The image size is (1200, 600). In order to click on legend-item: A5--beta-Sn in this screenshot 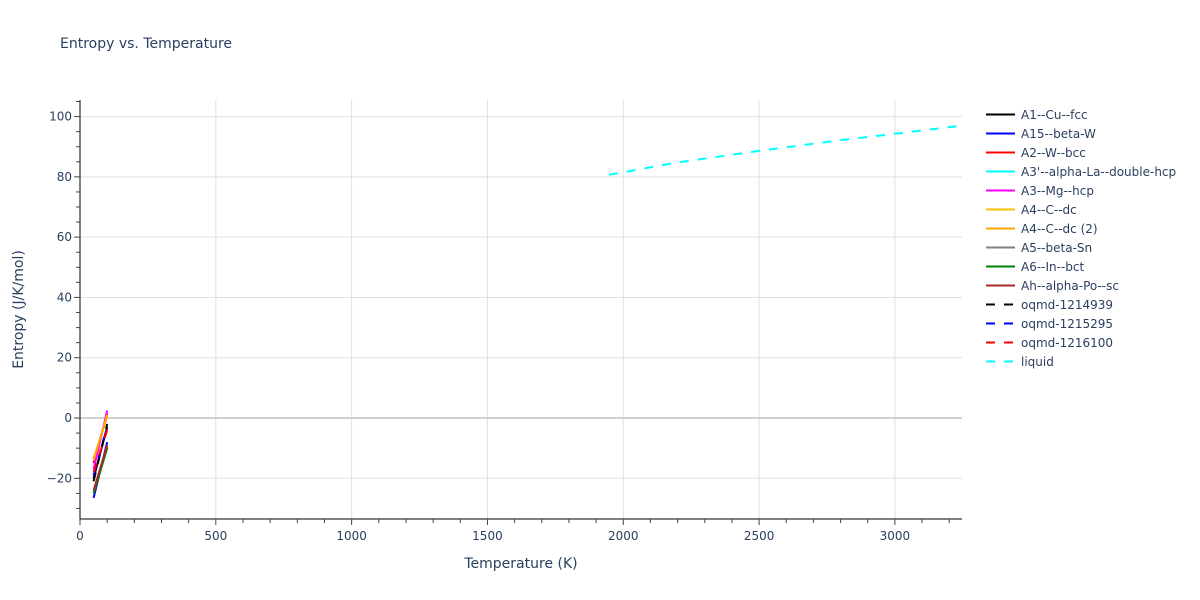, I will do `click(1080, 247)`.